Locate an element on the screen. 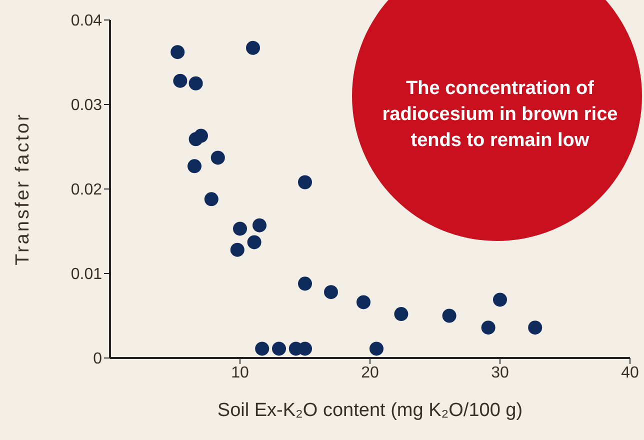  y-axis-title: Transfer factor is located at coordinates (23, 189).